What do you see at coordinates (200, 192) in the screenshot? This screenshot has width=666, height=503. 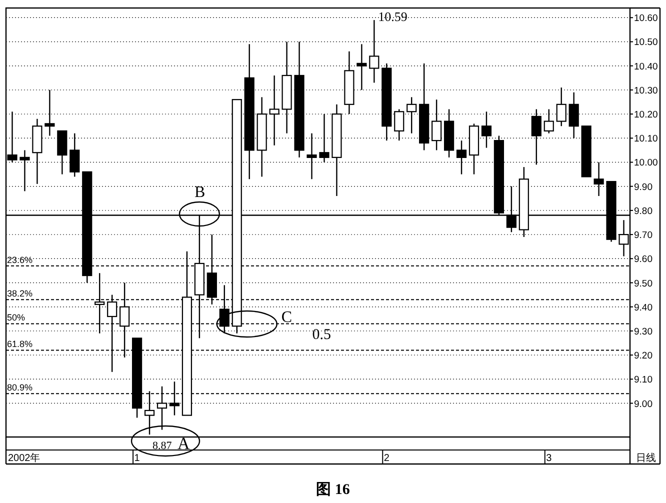 I see `annotation: B` at bounding box center [200, 192].